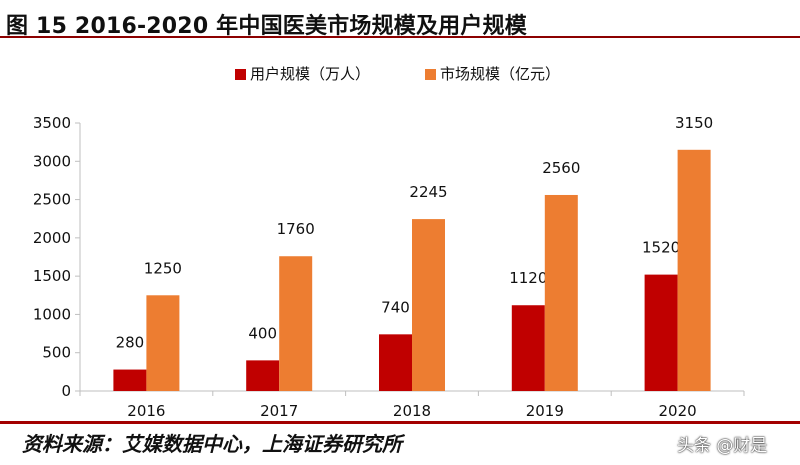 Image resolution: width=800 pixels, height=465 pixels. What do you see at coordinates (412, 411) in the screenshot?
I see `x-tick-label-2018: 2018` at bounding box center [412, 411].